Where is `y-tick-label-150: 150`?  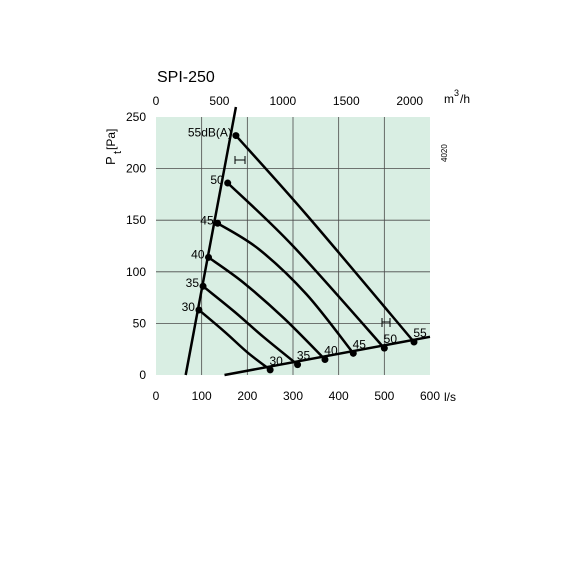 y-tick-label-150: 150 is located at coordinates (136, 220).